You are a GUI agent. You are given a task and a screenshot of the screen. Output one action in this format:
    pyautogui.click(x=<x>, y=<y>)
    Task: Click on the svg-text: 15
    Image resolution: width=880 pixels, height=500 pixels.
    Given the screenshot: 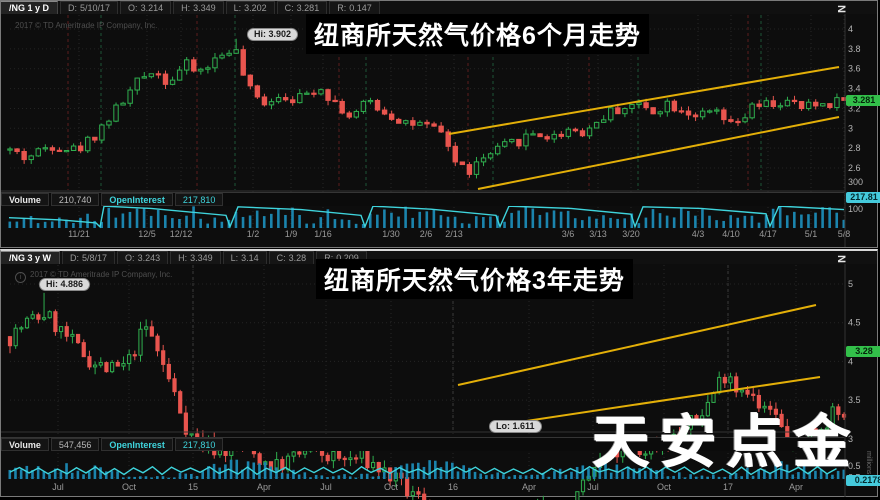 What is the action you would take?
    pyautogui.click(x=193, y=487)
    